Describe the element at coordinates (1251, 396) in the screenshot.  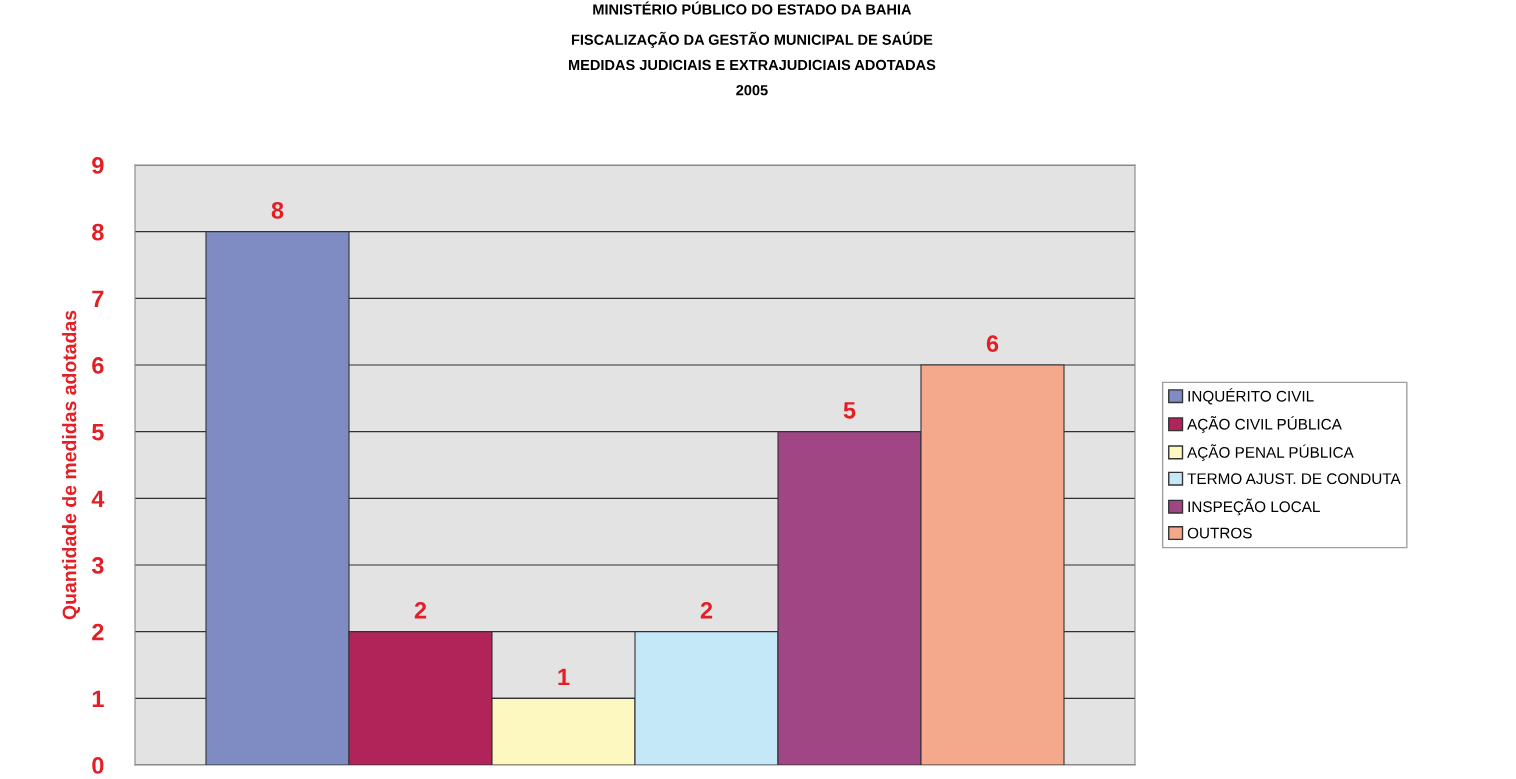
I see `legend-label: INQUÉRITO CIVIL` at that location.